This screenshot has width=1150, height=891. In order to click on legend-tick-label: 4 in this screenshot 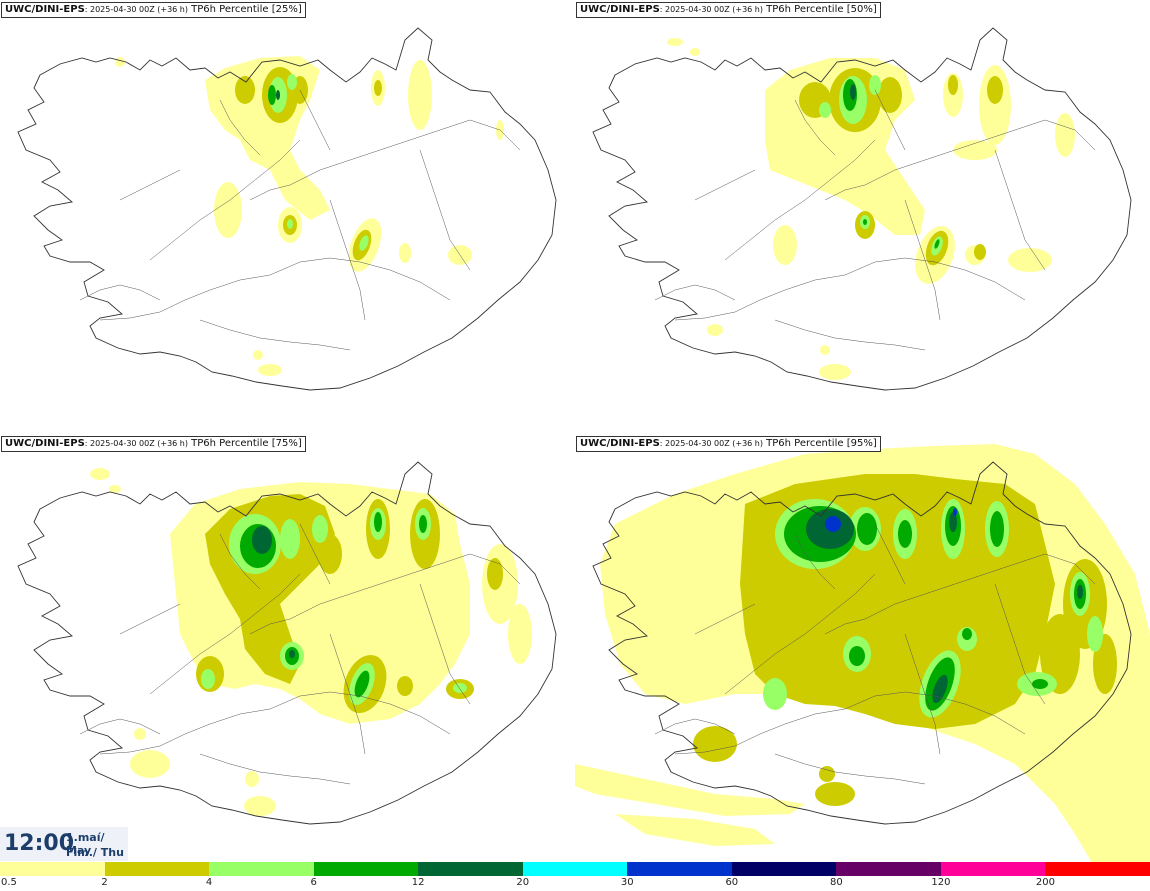, I will do `click(209, 882)`.